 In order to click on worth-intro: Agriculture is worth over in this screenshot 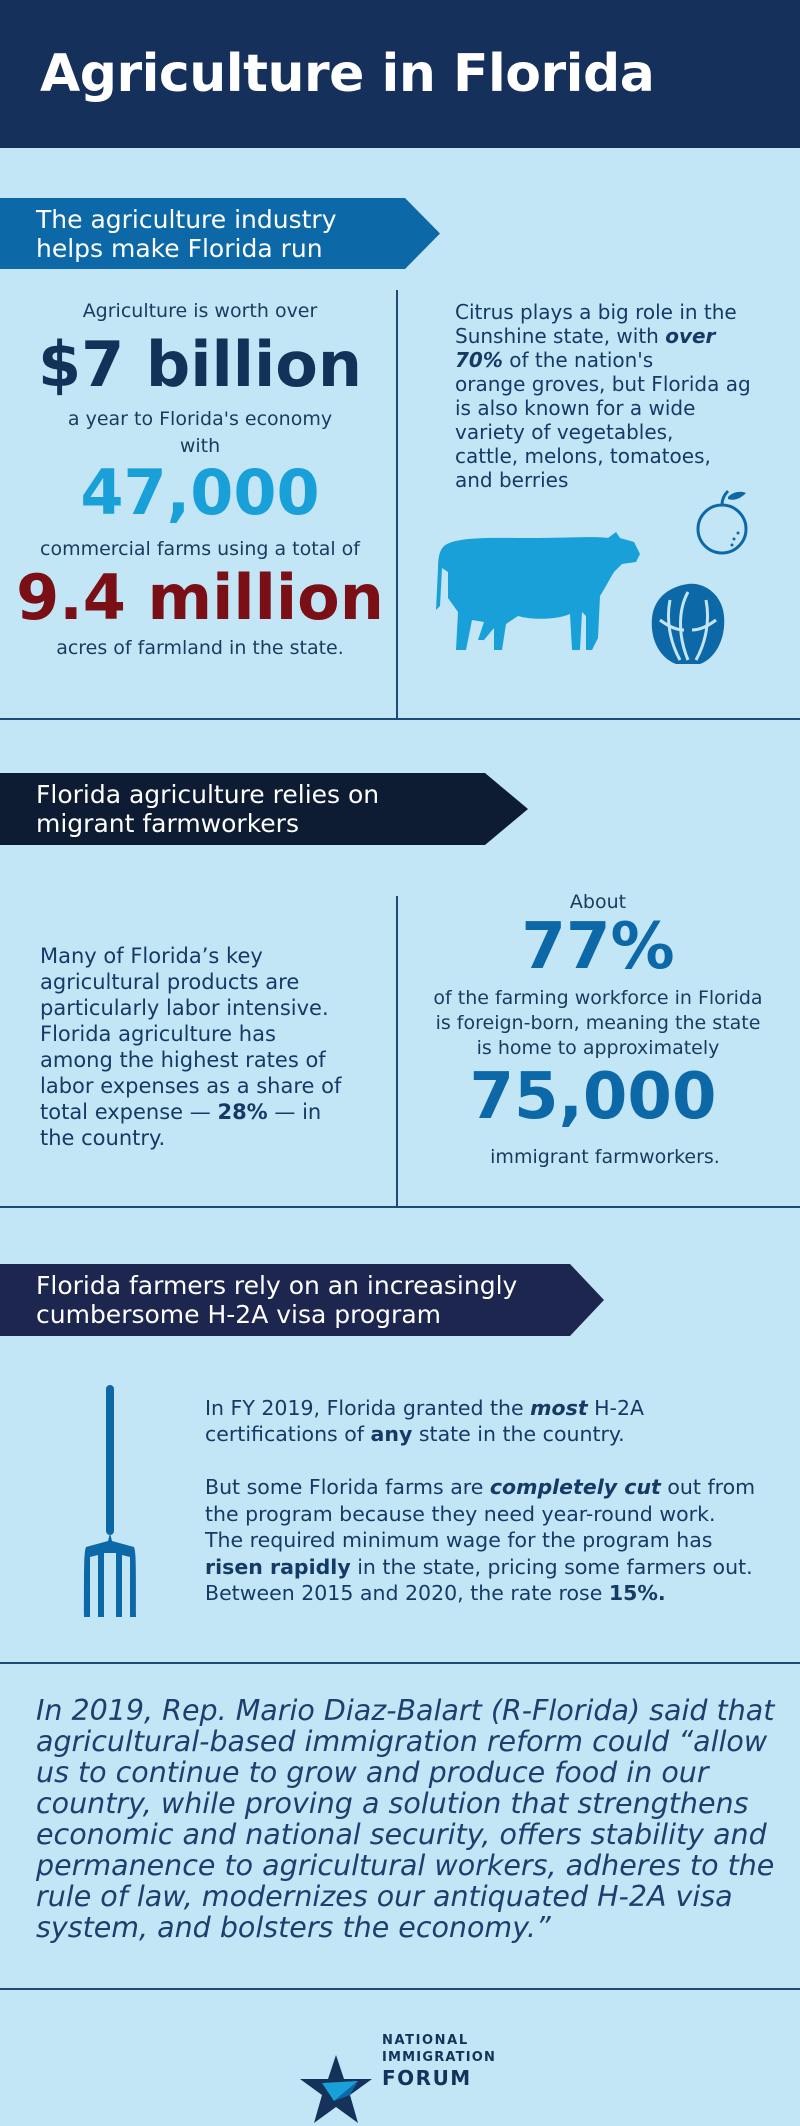, I will do `click(200, 311)`.